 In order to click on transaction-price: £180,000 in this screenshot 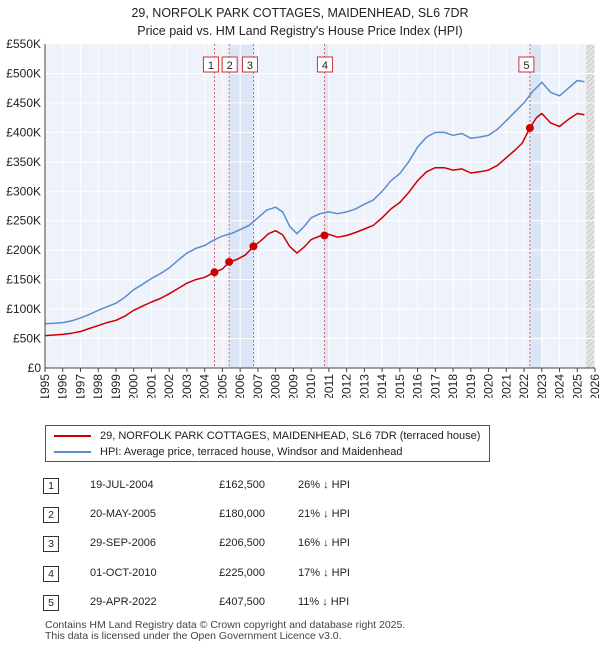, I will do `click(242, 514)`.